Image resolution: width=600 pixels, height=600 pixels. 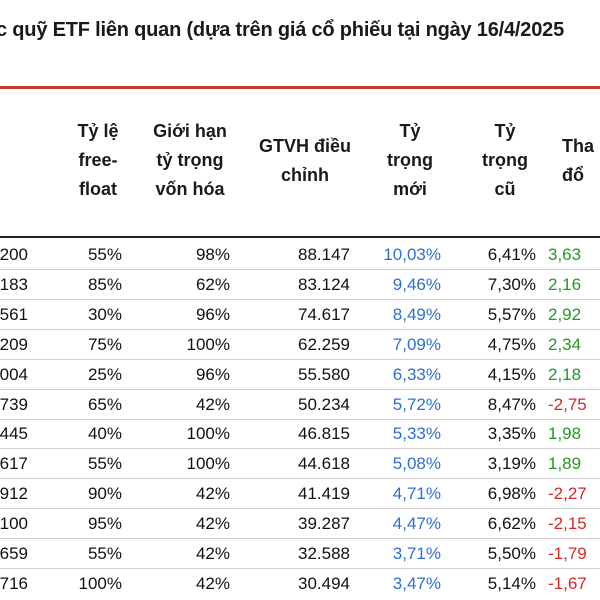 What do you see at coordinates (324, 374) in the screenshot?
I see `cell-adjusted-cap: 55.580` at bounding box center [324, 374].